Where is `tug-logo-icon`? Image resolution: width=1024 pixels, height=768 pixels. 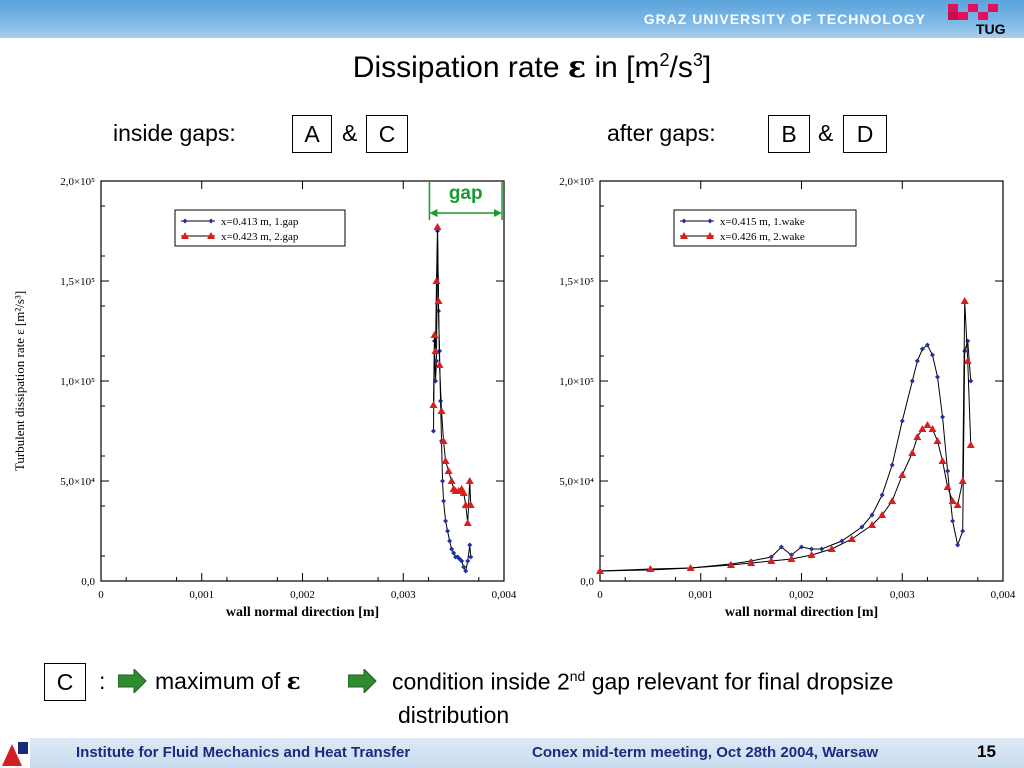 tug-logo-icon is located at coordinates (973, 12).